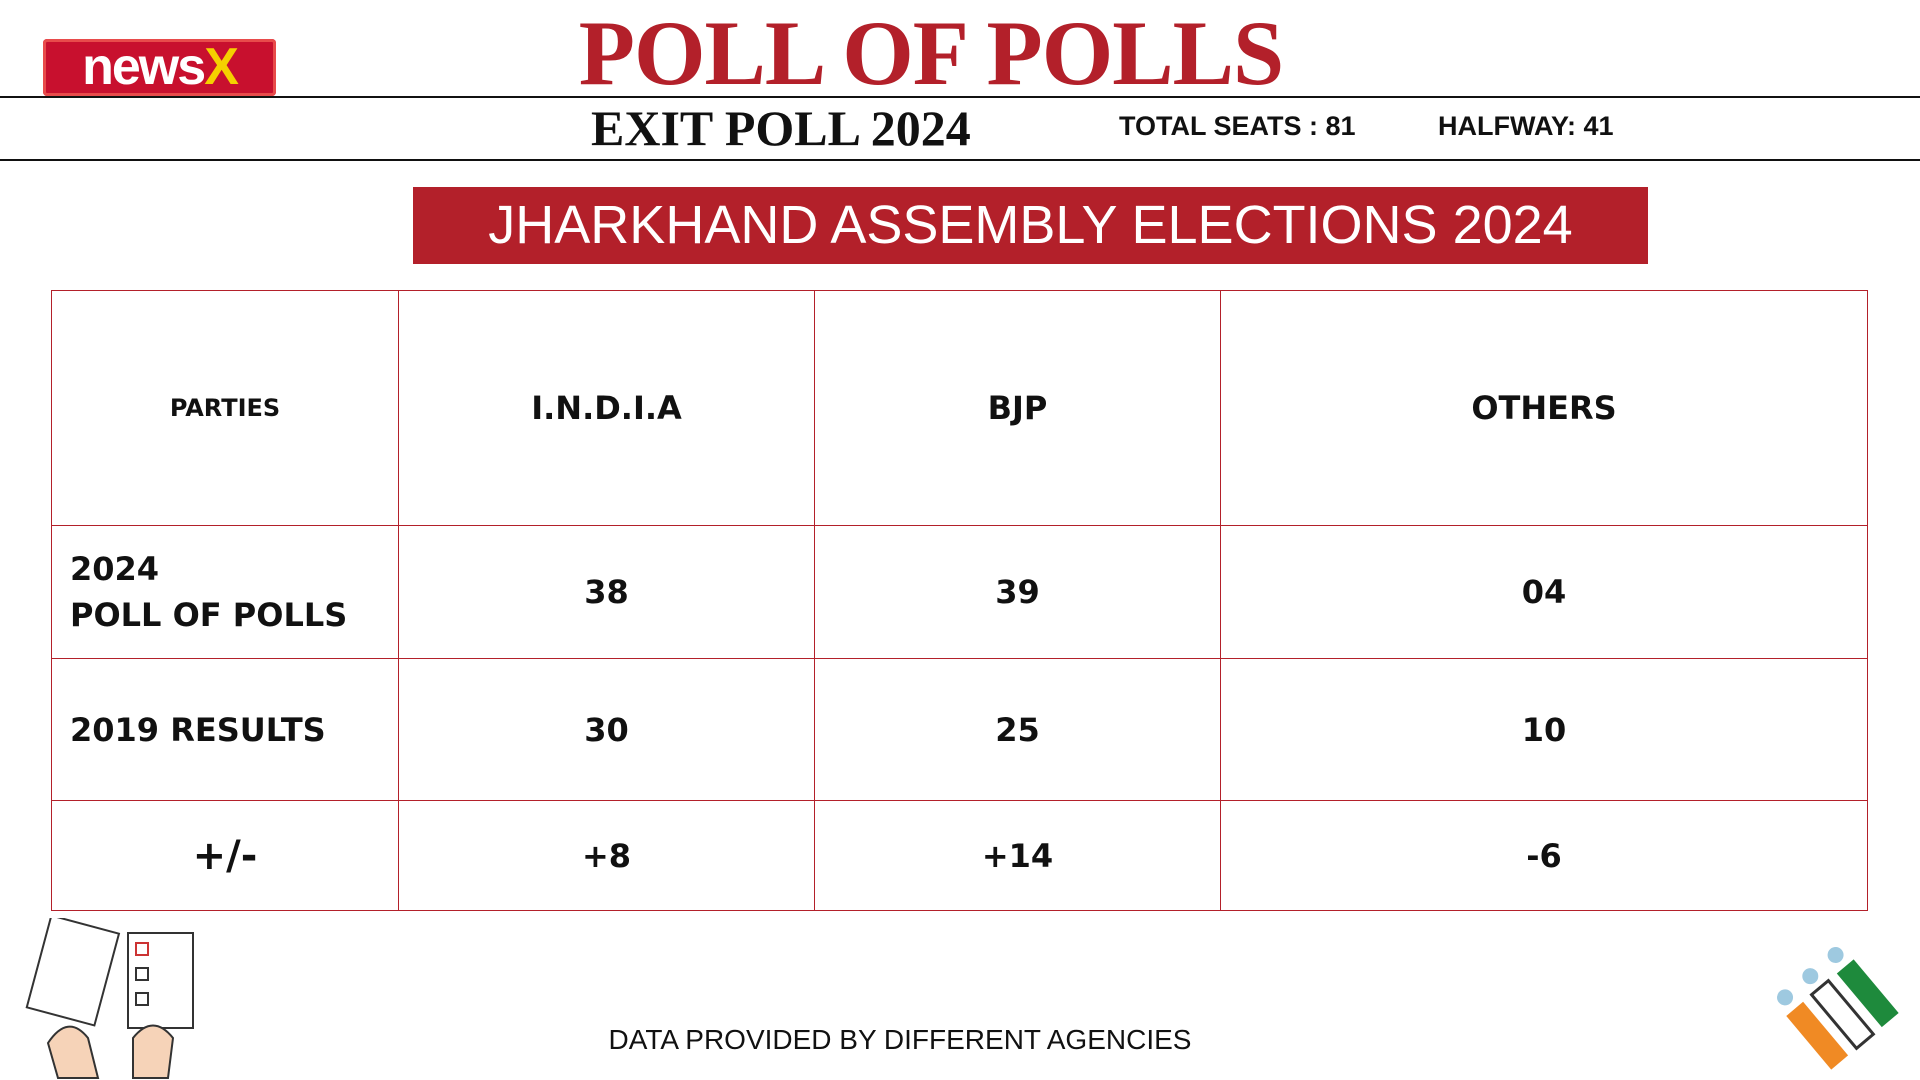 Image resolution: width=1920 pixels, height=1080 pixels. I want to click on logo-text: news, so click(144, 67).